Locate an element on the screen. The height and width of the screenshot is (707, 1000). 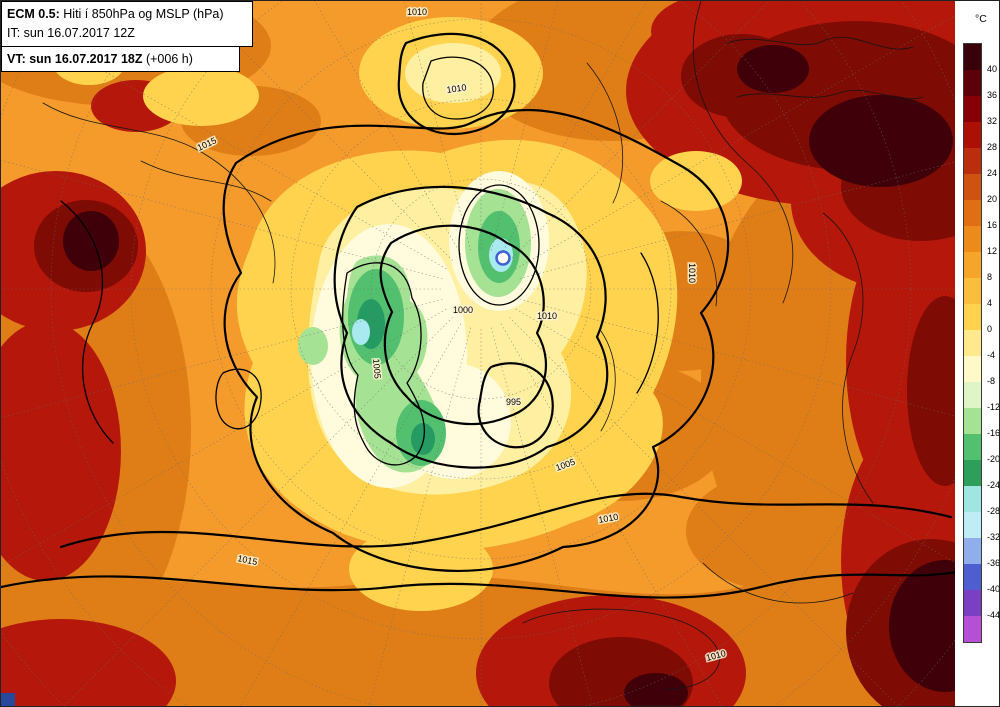
colorbar-tick-label: 28 is located at coordinates (992, 147).